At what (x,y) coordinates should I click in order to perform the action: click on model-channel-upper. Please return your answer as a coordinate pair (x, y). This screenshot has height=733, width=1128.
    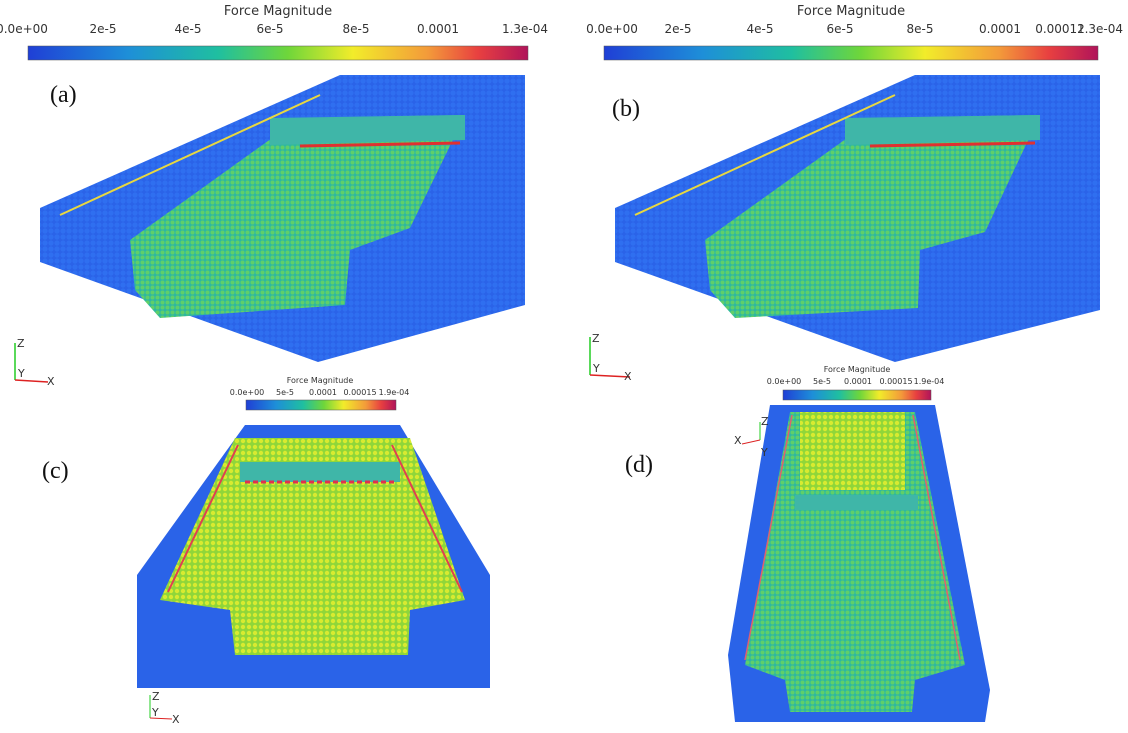
    Looking at the image, I should click on (852, 451).